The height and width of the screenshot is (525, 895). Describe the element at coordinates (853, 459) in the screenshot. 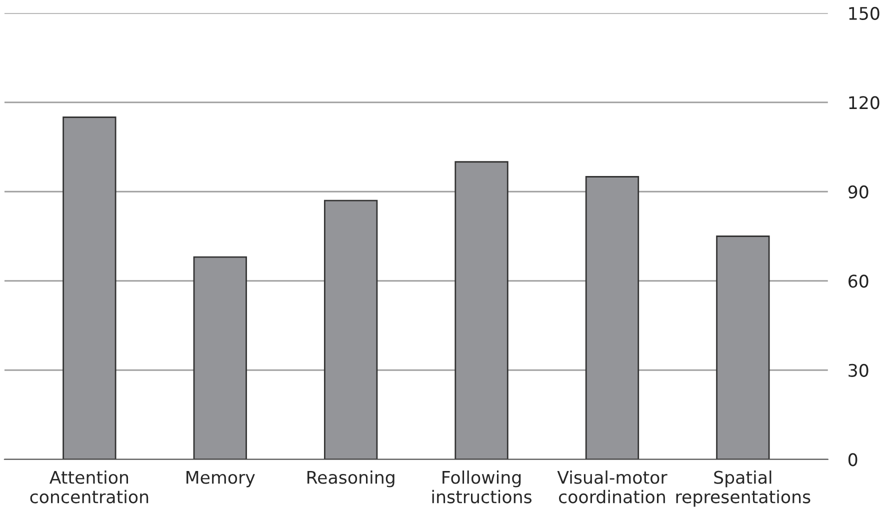

I see `y-tick-label: 0` at that location.